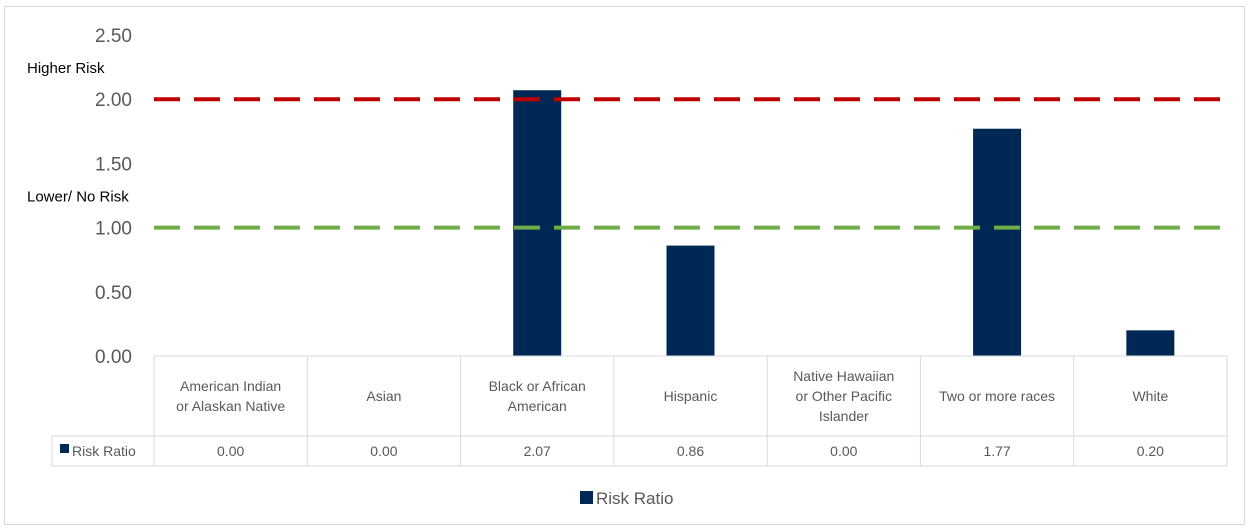  Describe the element at coordinates (691, 396) in the screenshot. I see `category-label: Hispanic` at that location.